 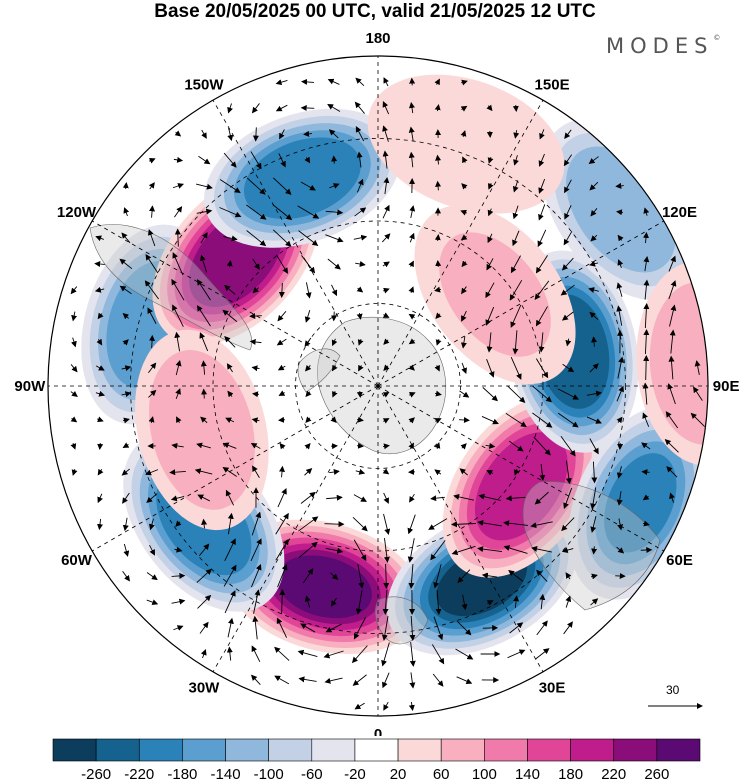 I want to click on longitude-label: 150E, so click(x=552, y=84).